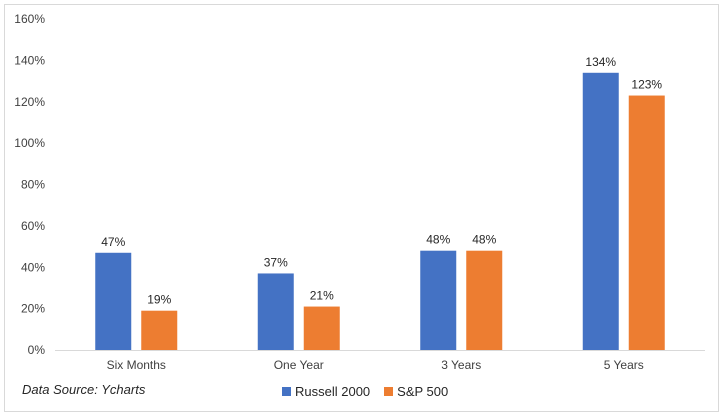 This screenshot has height=419, width=725. What do you see at coordinates (33, 185) in the screenshot?
I see `y-tick-label: 80%` at bounding box center [33, 185].